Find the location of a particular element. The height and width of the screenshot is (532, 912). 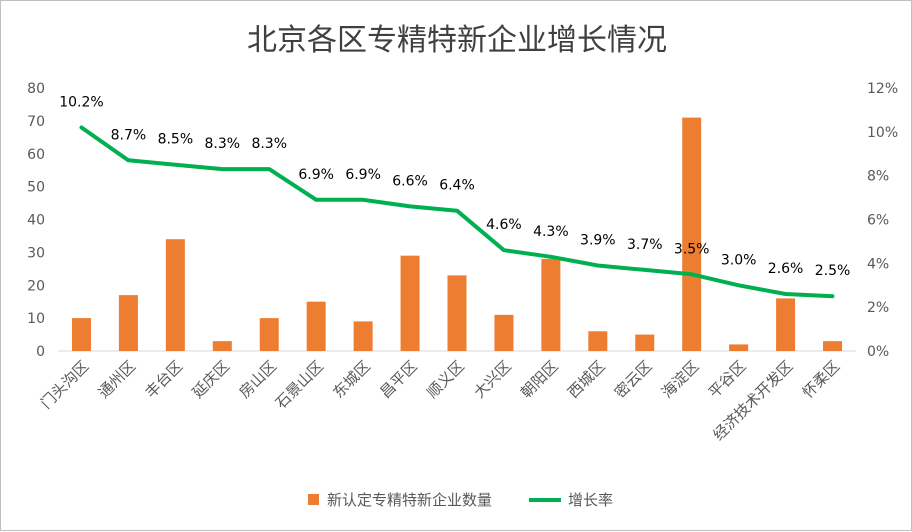

legend-swatch-bars is located at coordinates (313, 499).